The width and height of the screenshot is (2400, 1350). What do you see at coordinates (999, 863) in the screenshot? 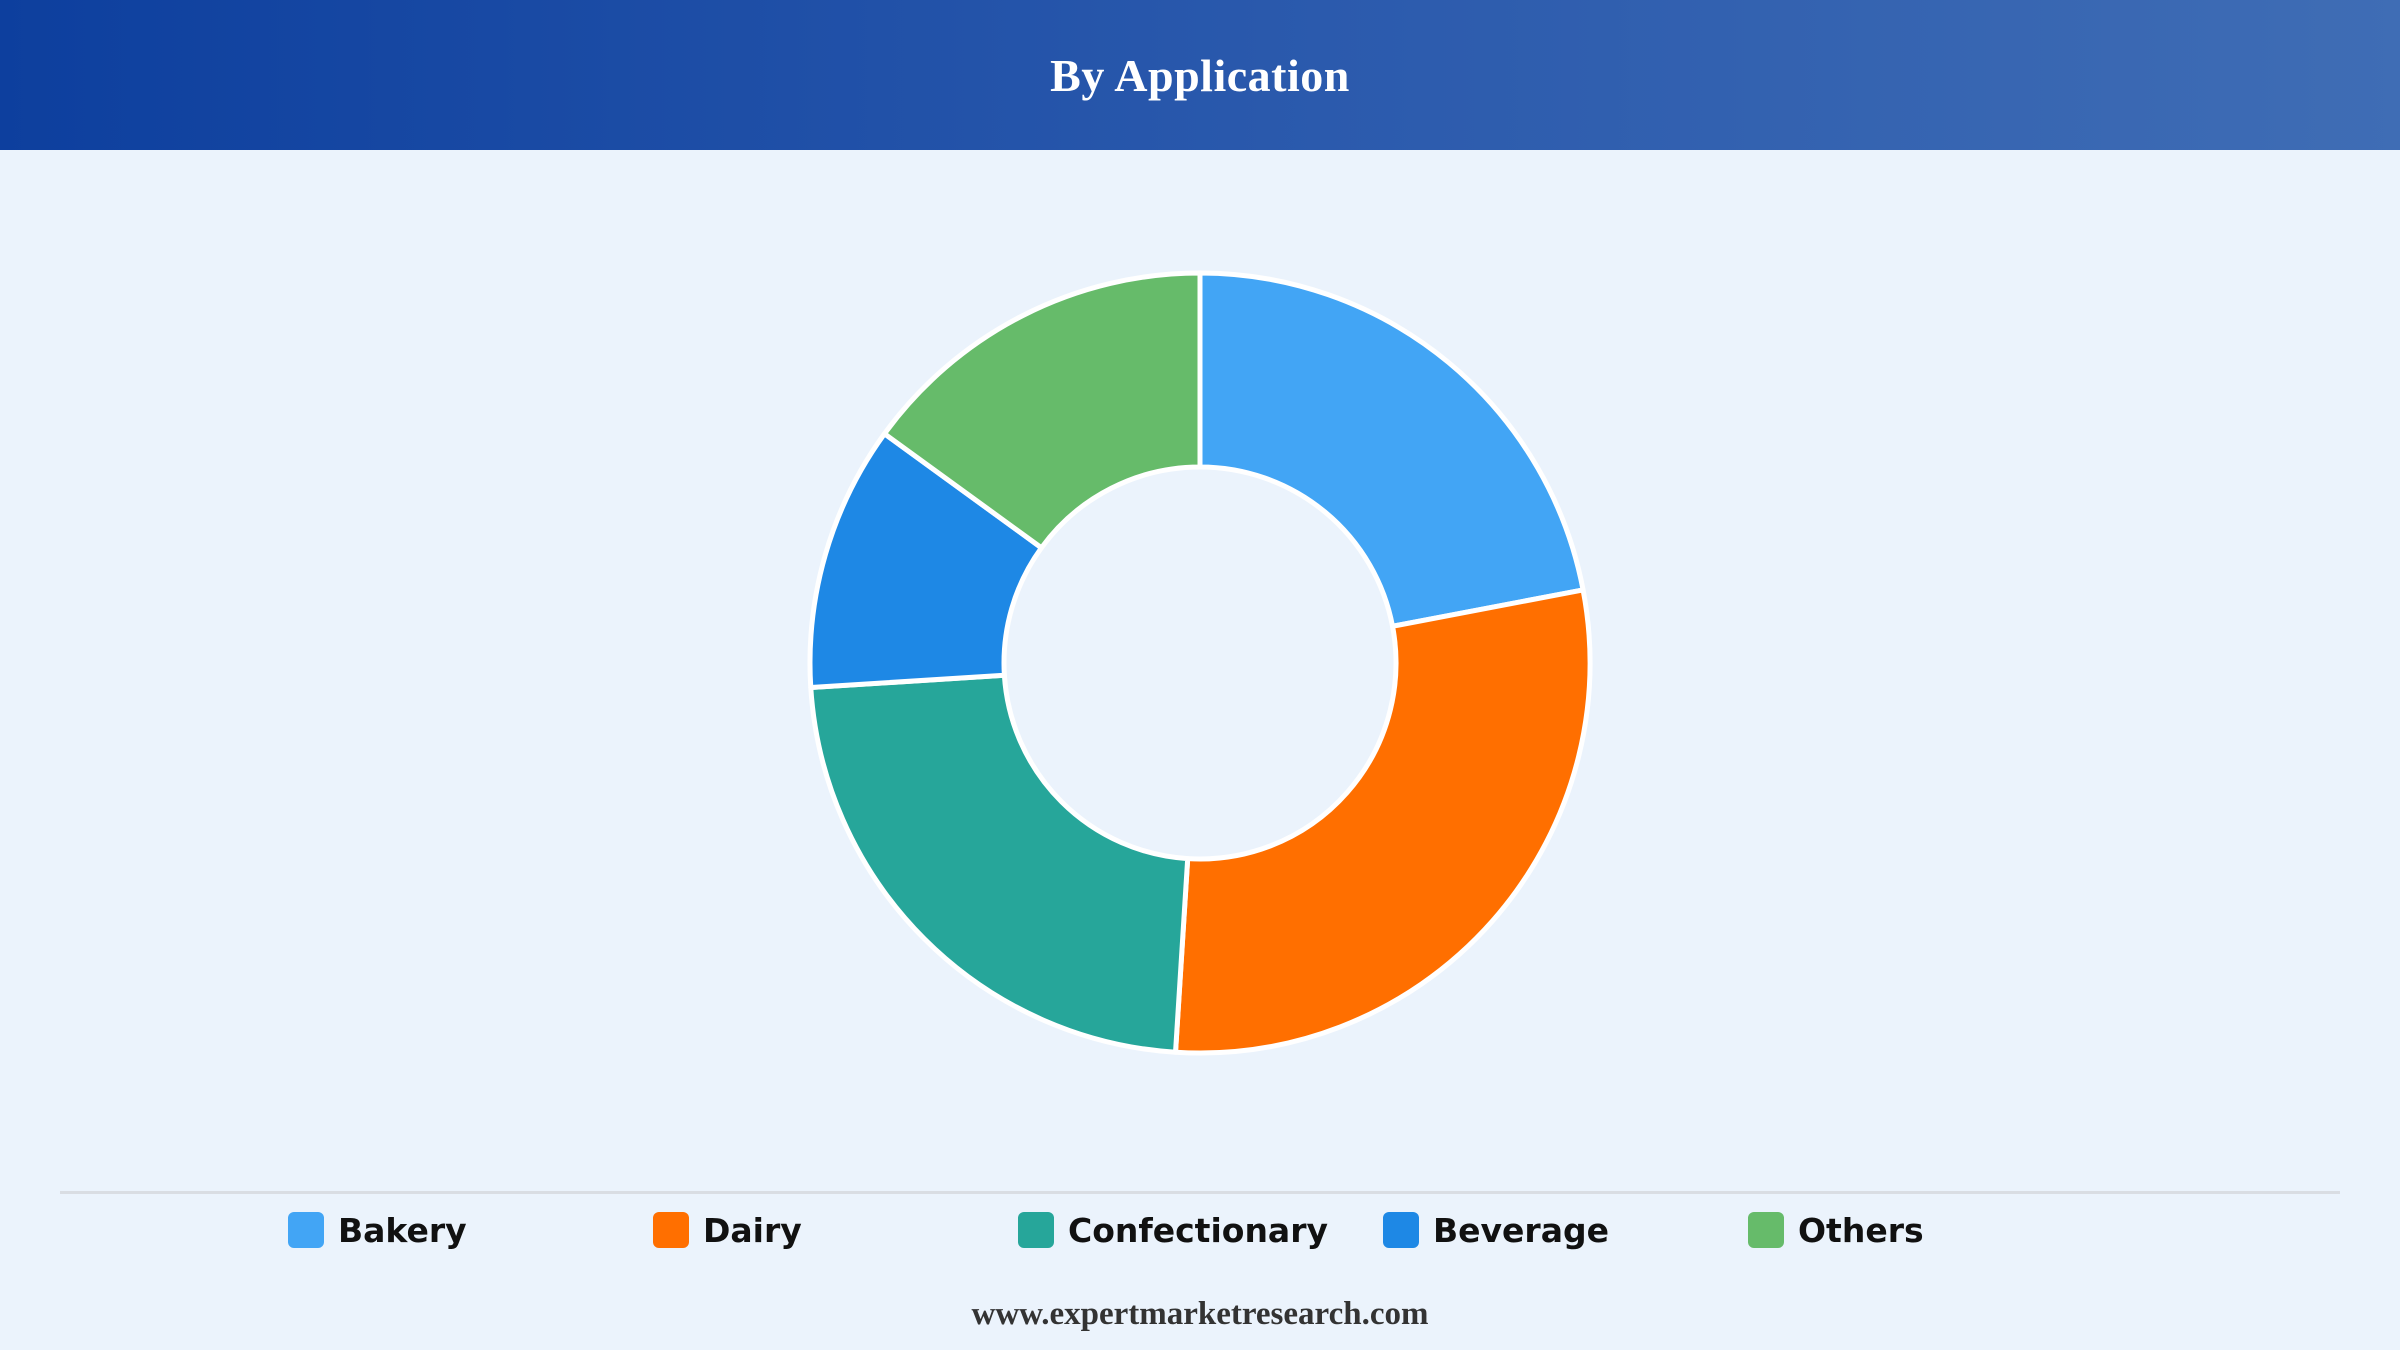
I see `slice-confectionary` at bounding box center [999, 863].